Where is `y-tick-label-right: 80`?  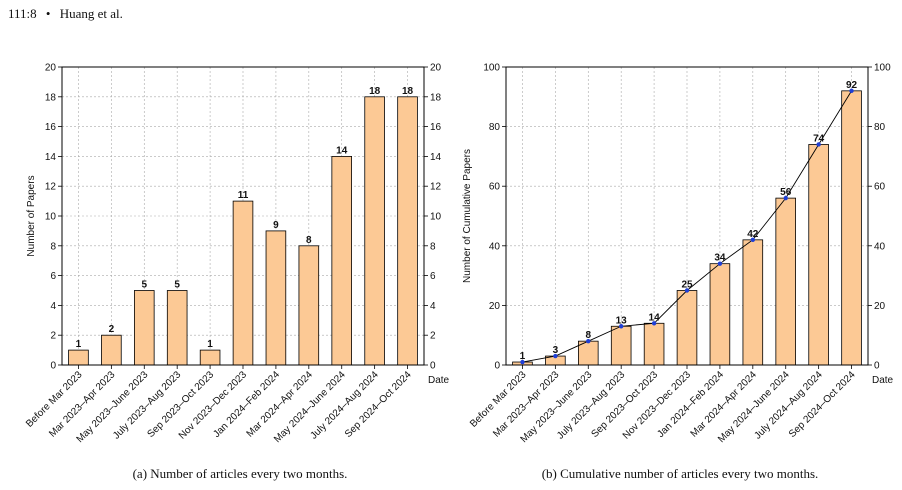 y-tick-label-right: 80 is located at coordinates (880, 127).